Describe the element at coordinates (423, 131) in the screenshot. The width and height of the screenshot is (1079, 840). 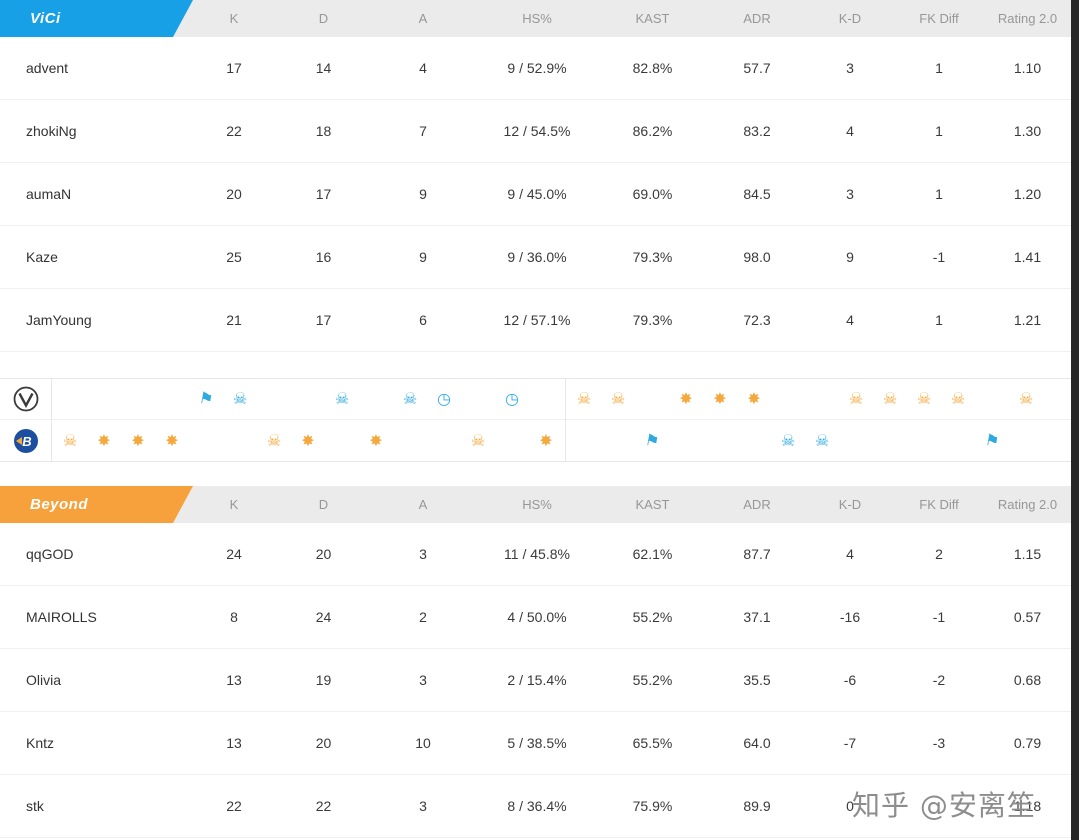
I see `stat-value: 7` at that location.